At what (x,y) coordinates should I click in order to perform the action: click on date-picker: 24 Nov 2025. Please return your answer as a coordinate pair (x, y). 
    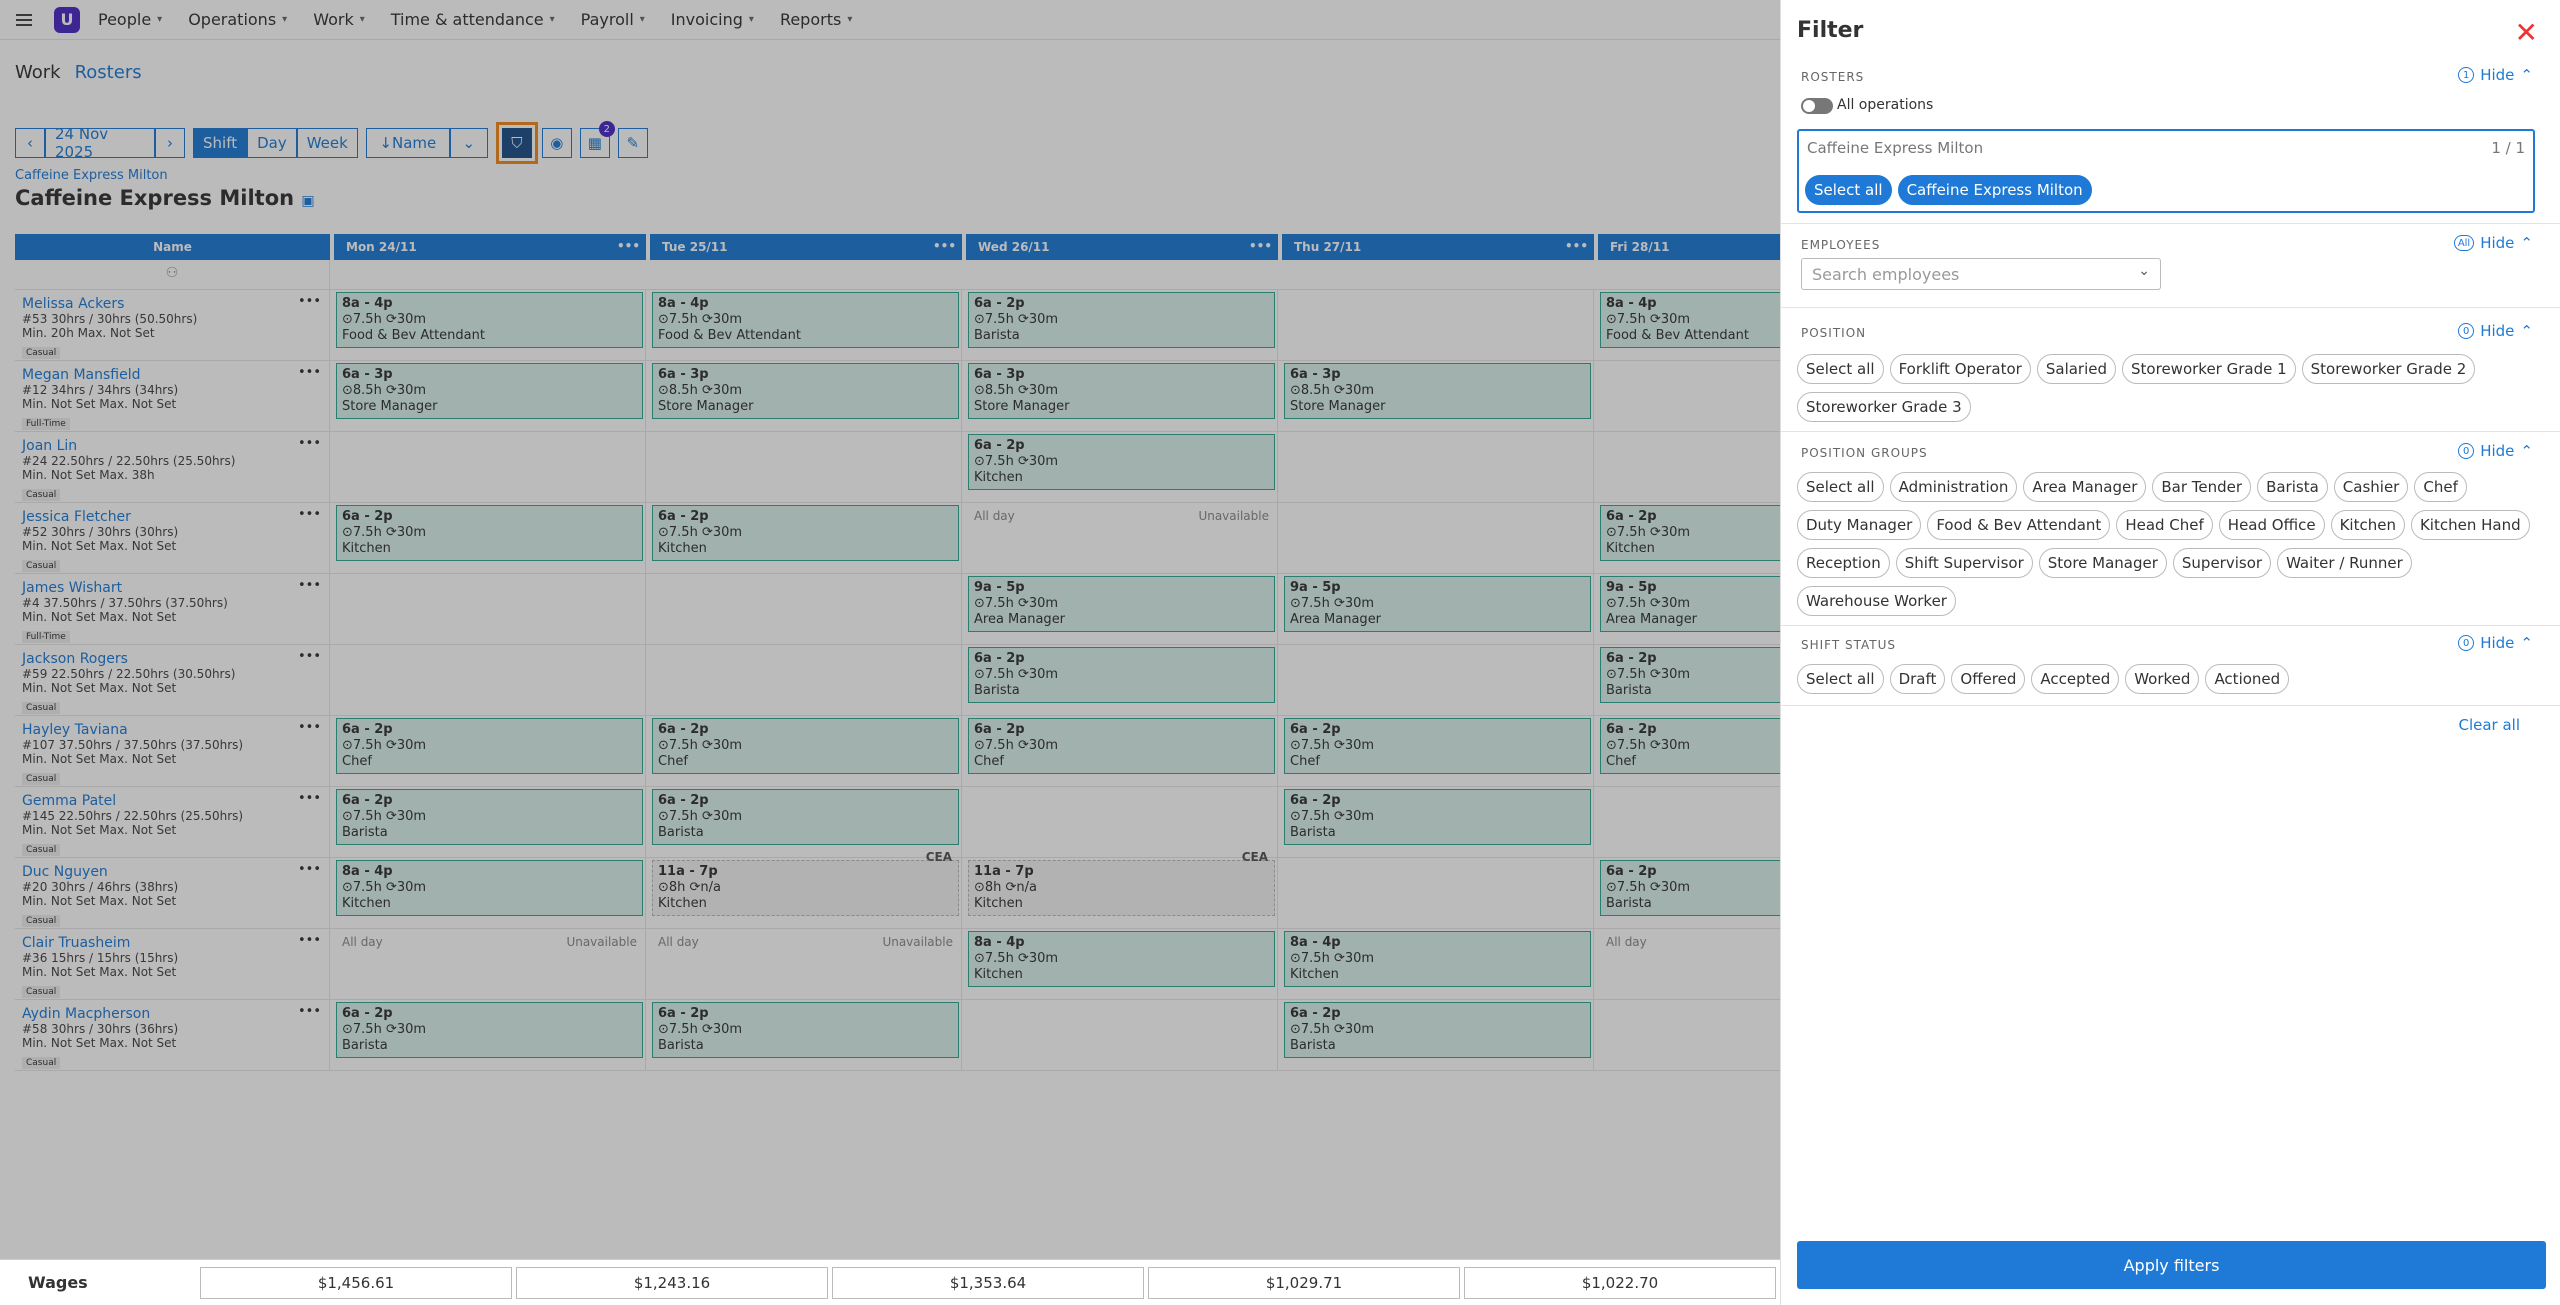
    Looking at the image, I should click on (100, 143).